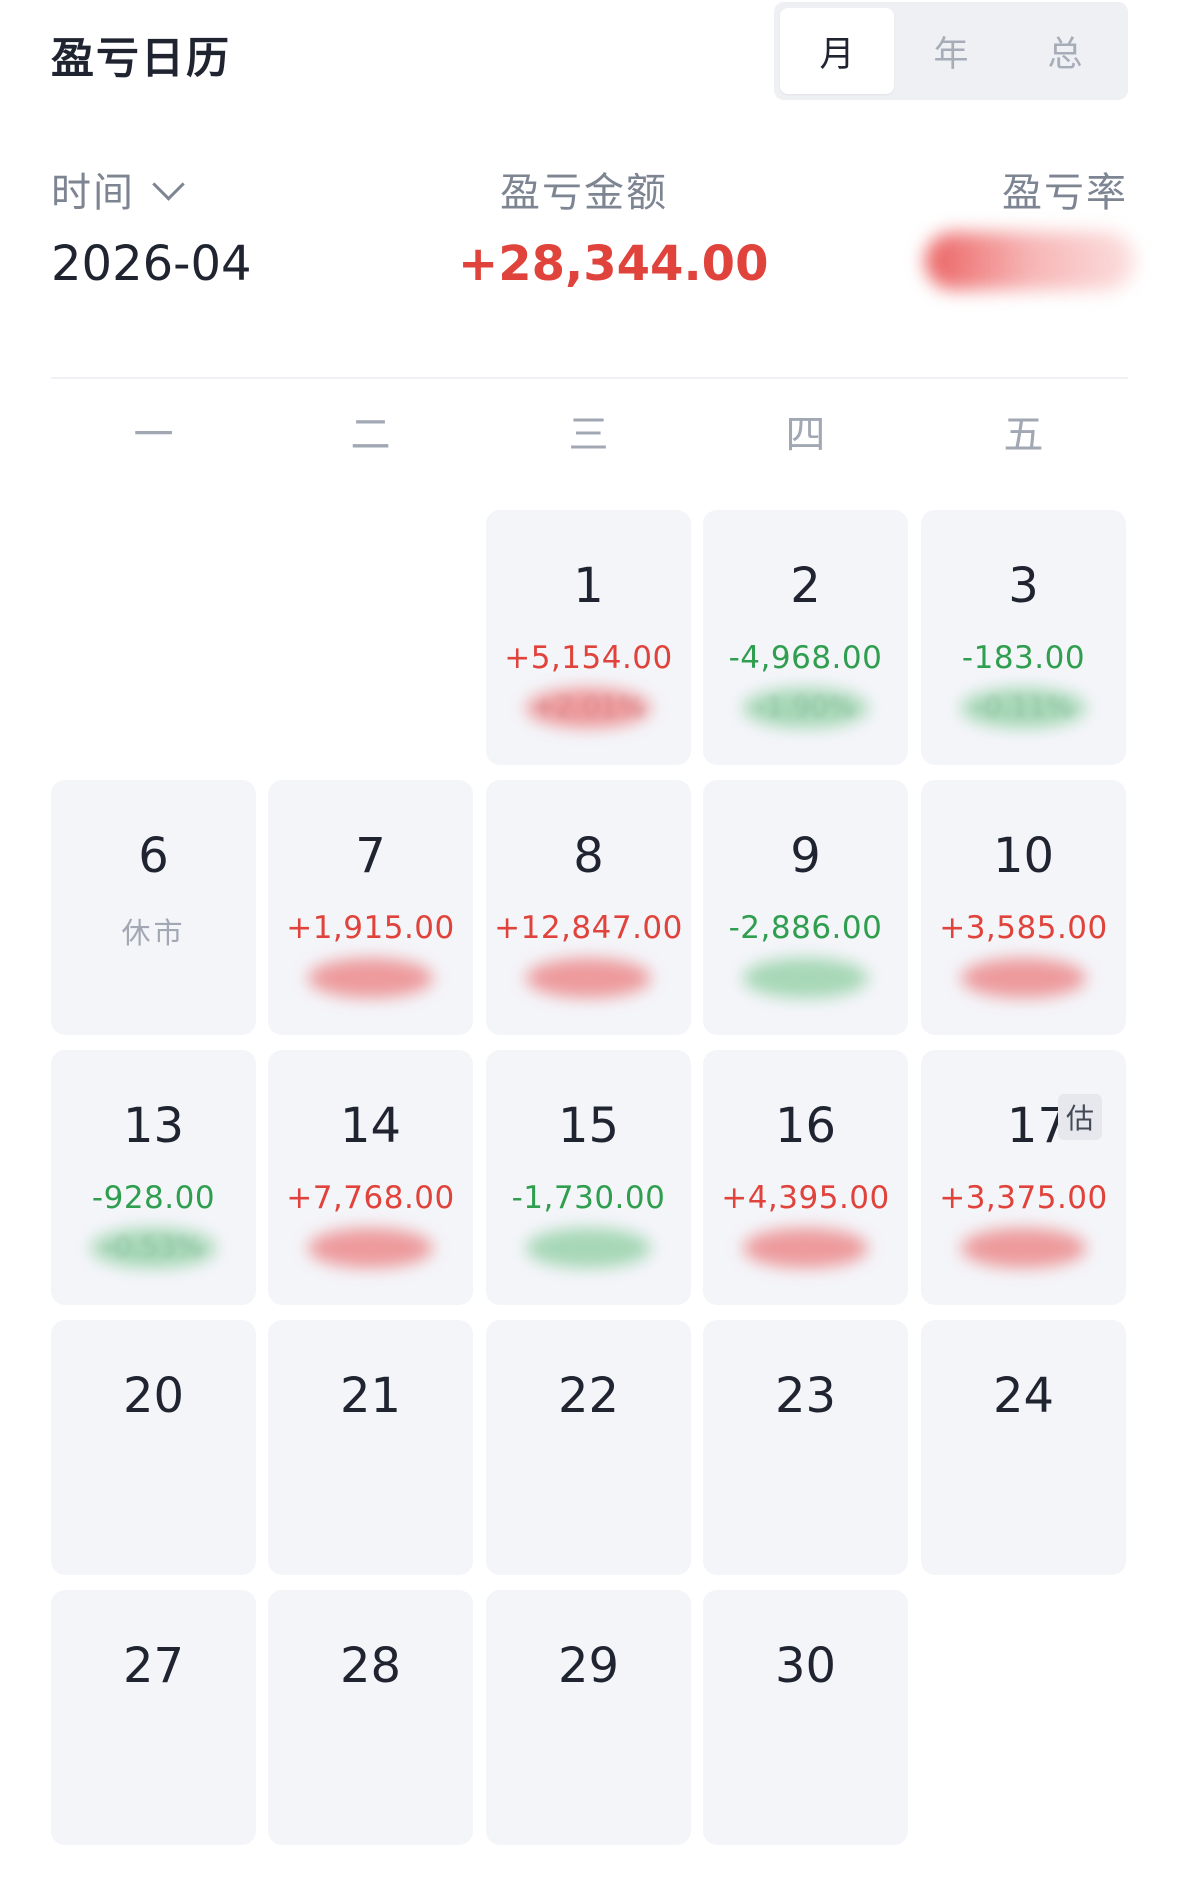  I want to click on day-number: 10, so click(1023, 856).